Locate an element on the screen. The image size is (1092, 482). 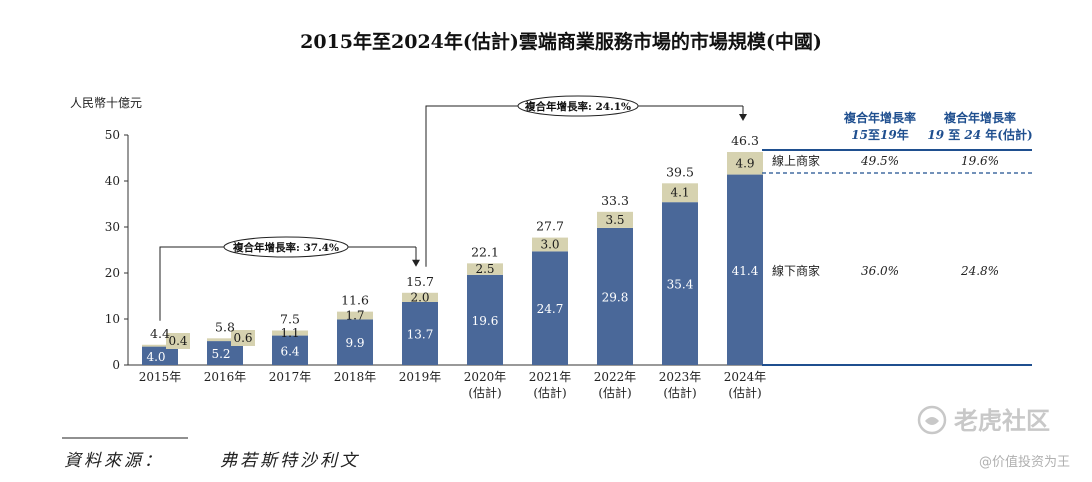
bar-total-label: 33.3 is located at coordinates (615, 200).